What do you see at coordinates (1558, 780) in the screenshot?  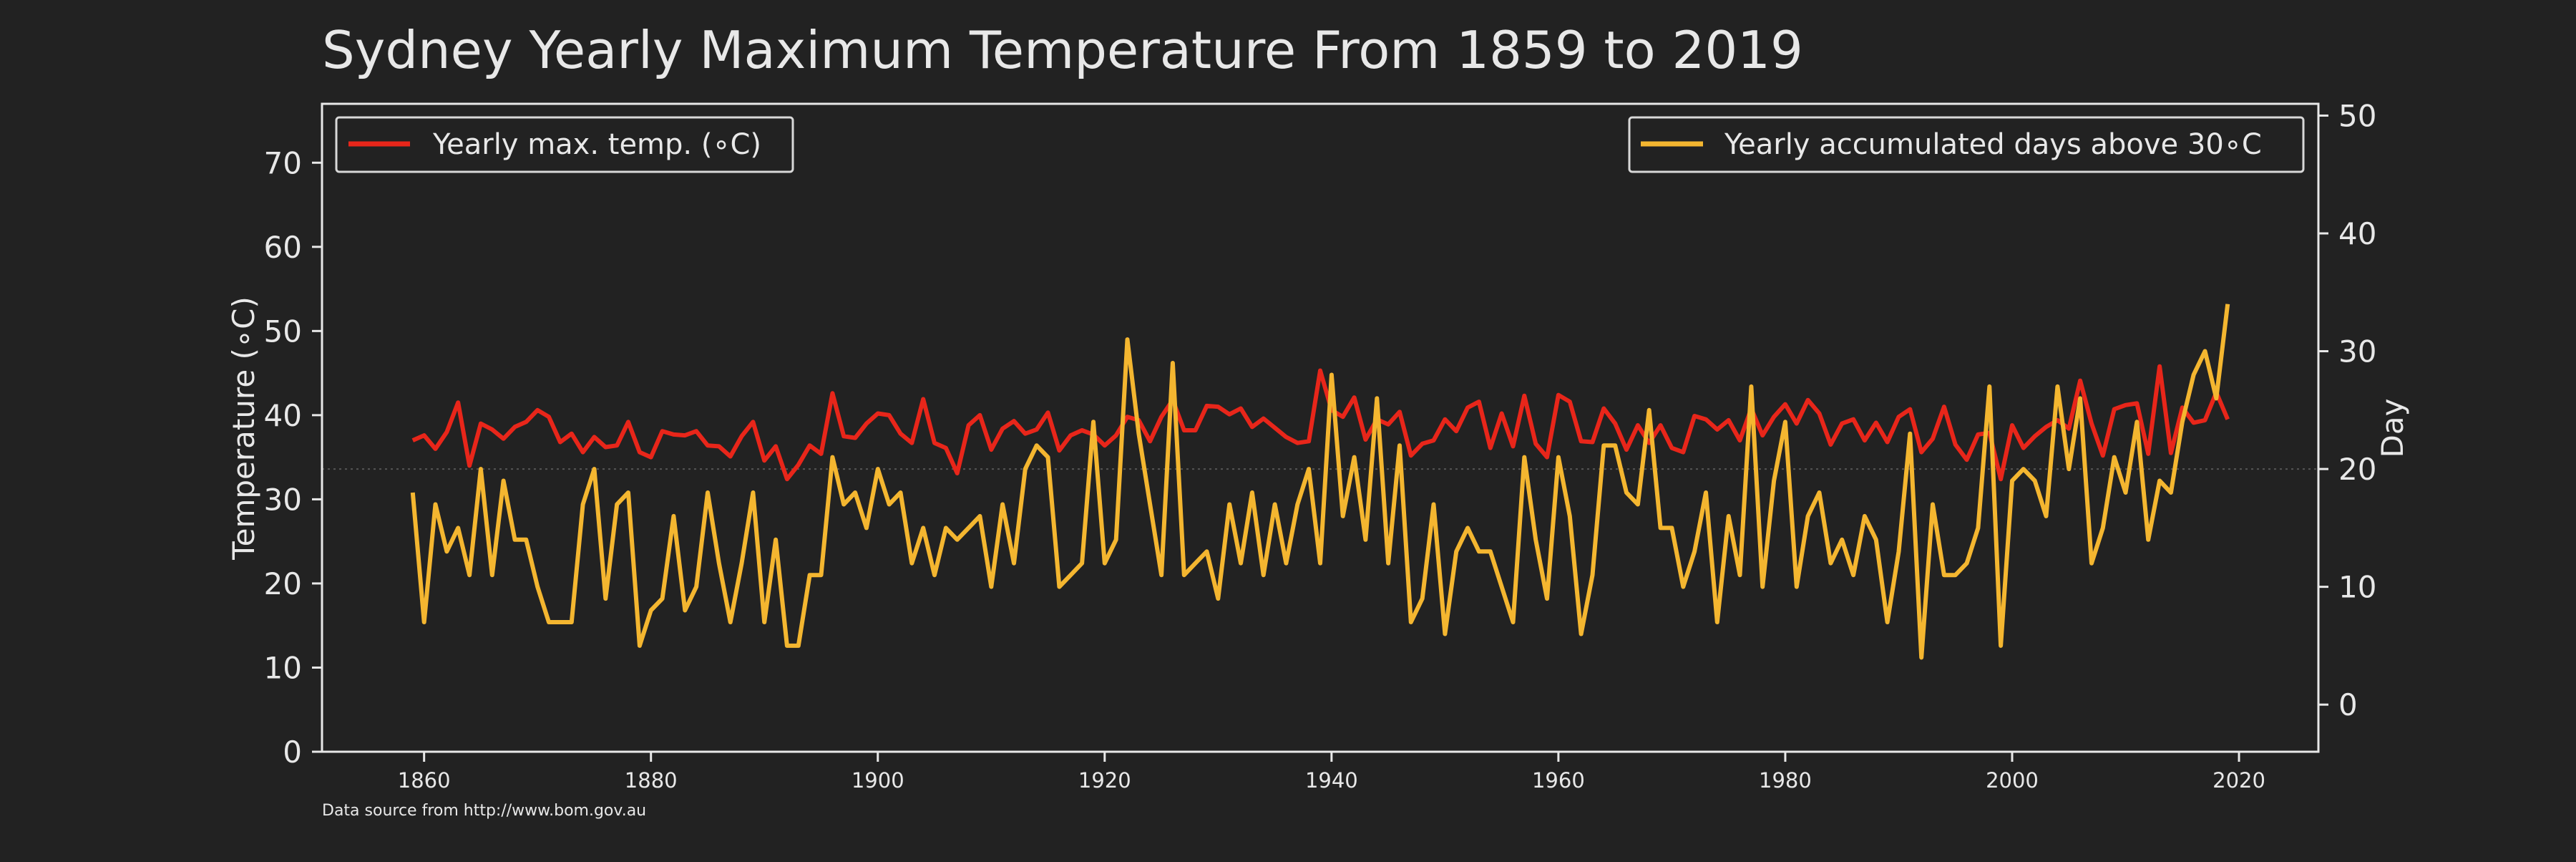 I see `x-tick-label: 1960` at bounding box center [1558, 780].